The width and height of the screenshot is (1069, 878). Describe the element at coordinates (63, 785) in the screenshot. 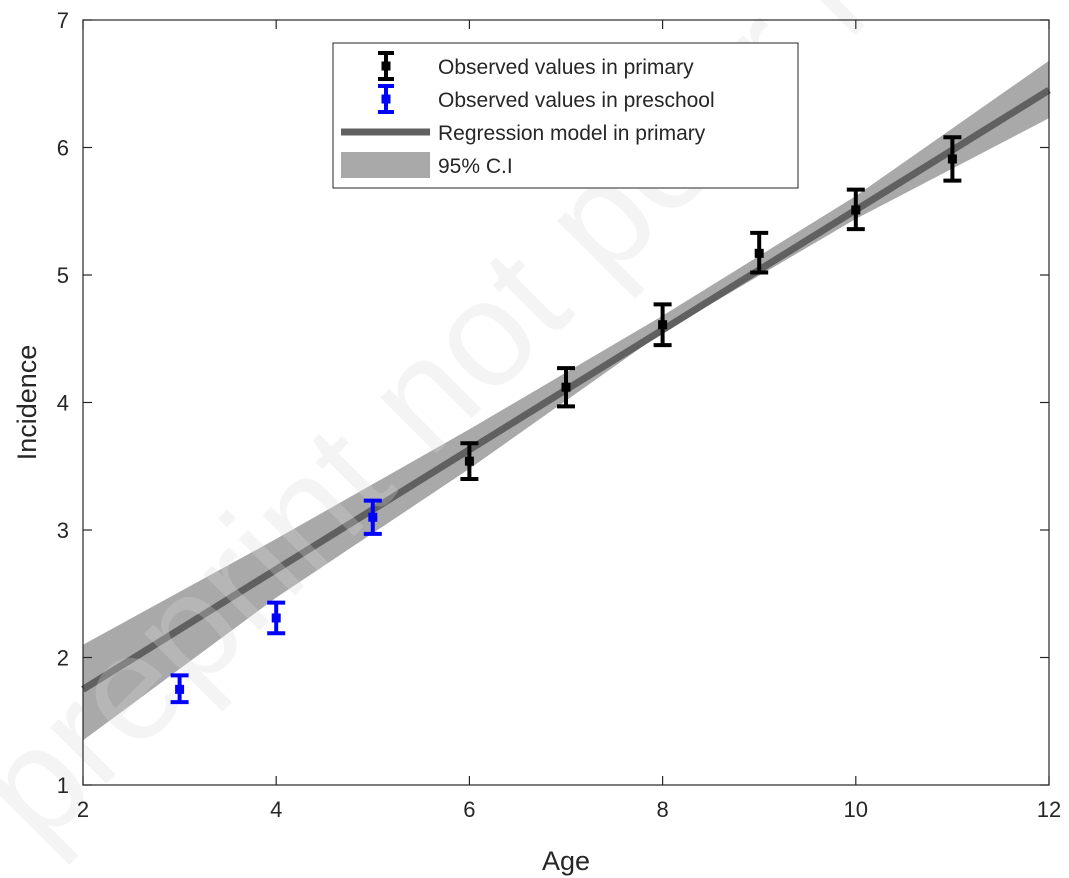

I see `y-tick-label: 1` at that location.